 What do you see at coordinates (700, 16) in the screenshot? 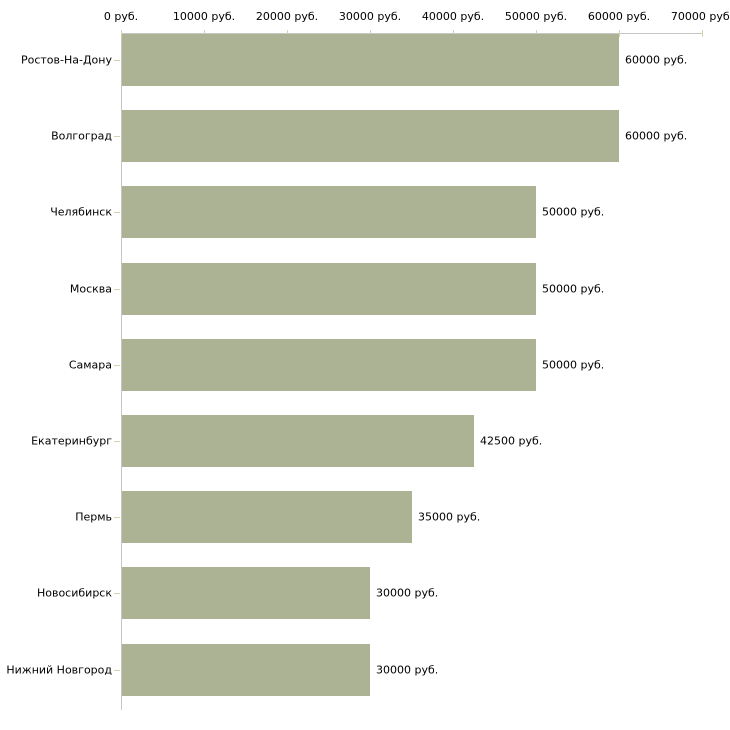
I see `x-axis-tick-label: 70000 руб.` at bounding box center [700, 16].